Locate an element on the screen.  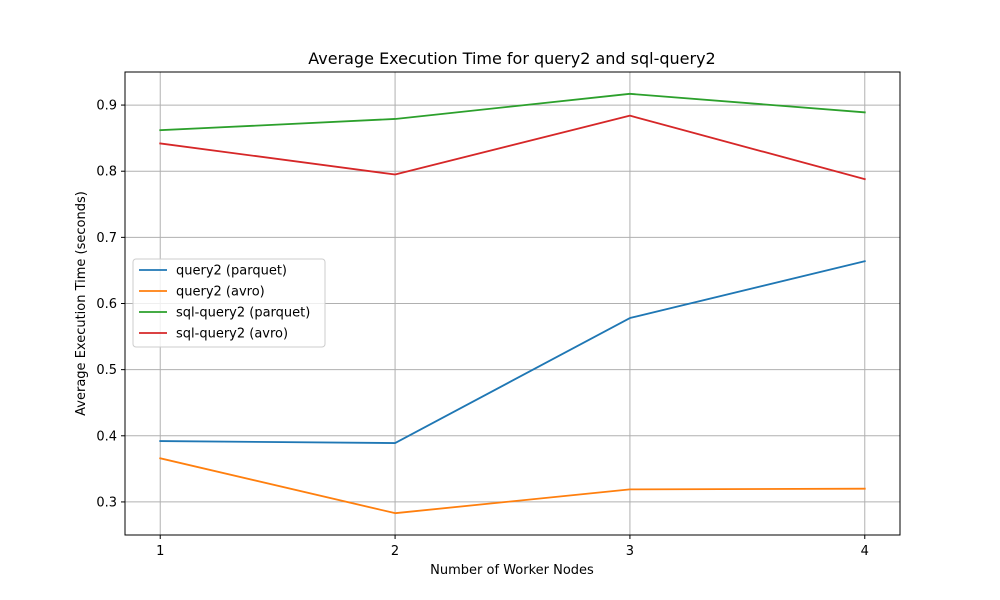
x-tick-label: 1 is located at coordinates (160, 551).